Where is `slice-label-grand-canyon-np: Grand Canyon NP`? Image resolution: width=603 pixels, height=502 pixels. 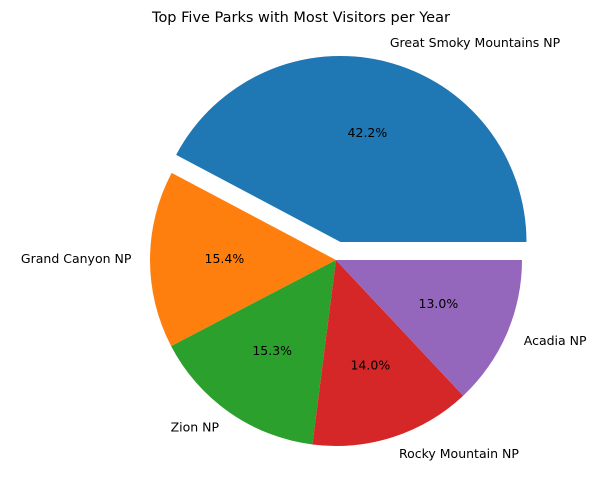
slice-label-grand-canyon-np: Grand Canyon NP is located at coordinates (76, 258).